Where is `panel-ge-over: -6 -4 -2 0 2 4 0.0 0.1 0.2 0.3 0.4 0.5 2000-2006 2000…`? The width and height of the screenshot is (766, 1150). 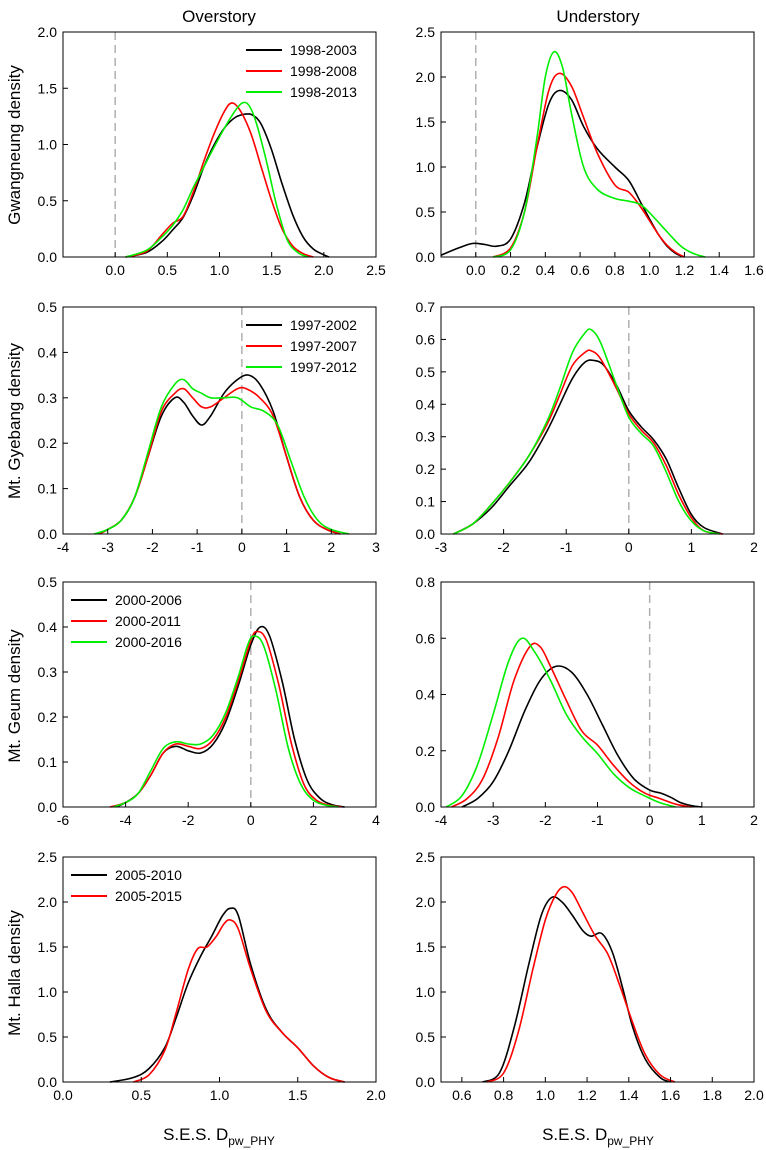 panel-ge-over: -6 -4 -2 0 2 4 0.0 0.1 0.2 0.3 0.4 0.5 2000-2006 2000… is located at coordinates (209, 701).